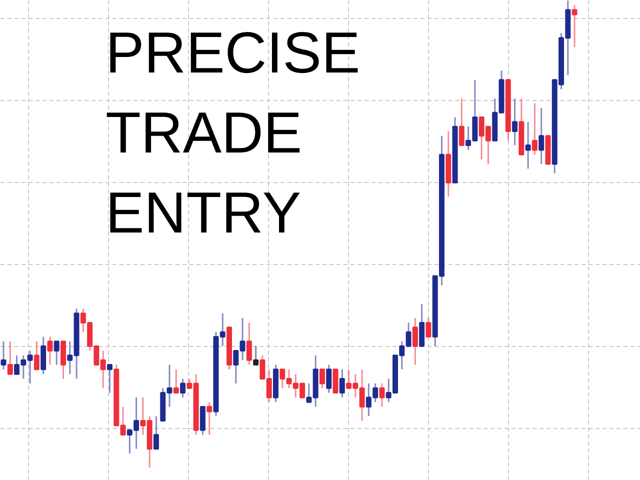 The width and height of the screenshot is (640, 480). I want to click on candlestick, so click(335, 381).